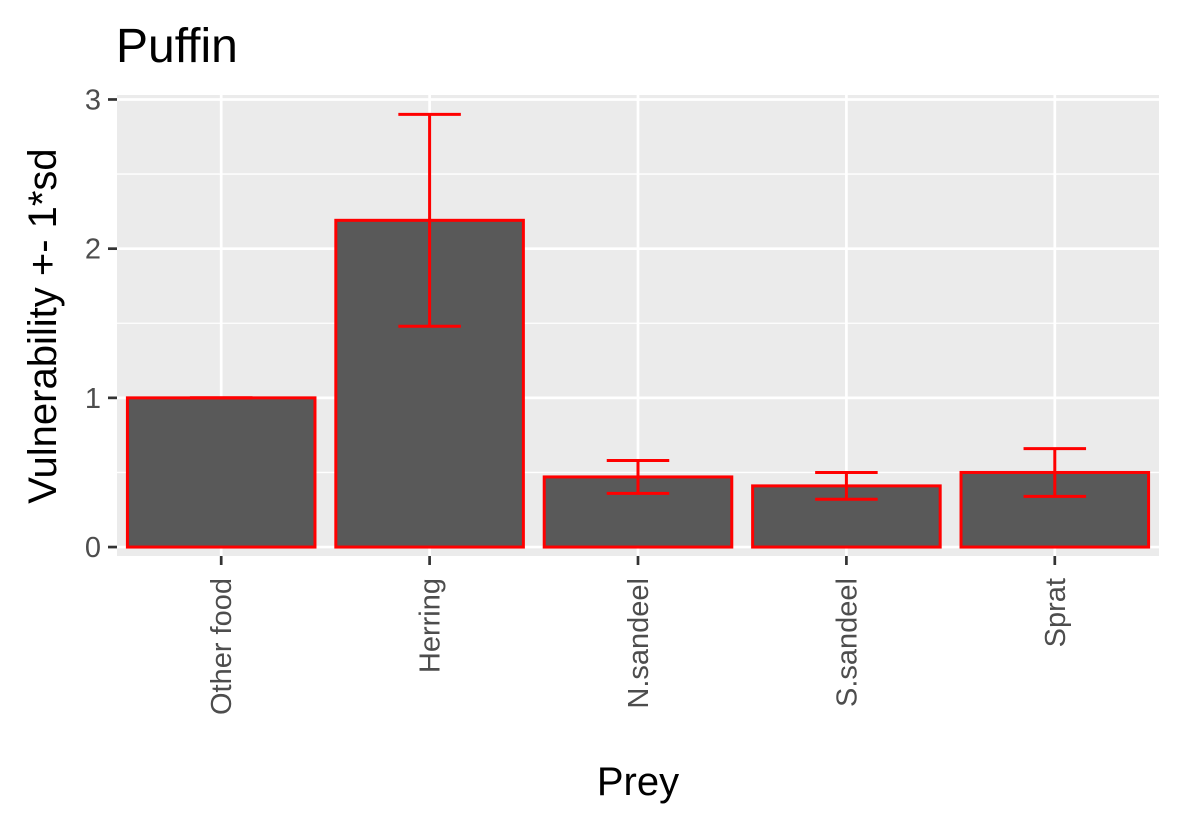 The height and width of the screenshot is (826, 1181). I want to click on x-tick-label: Sprat, so click(1056, 612).